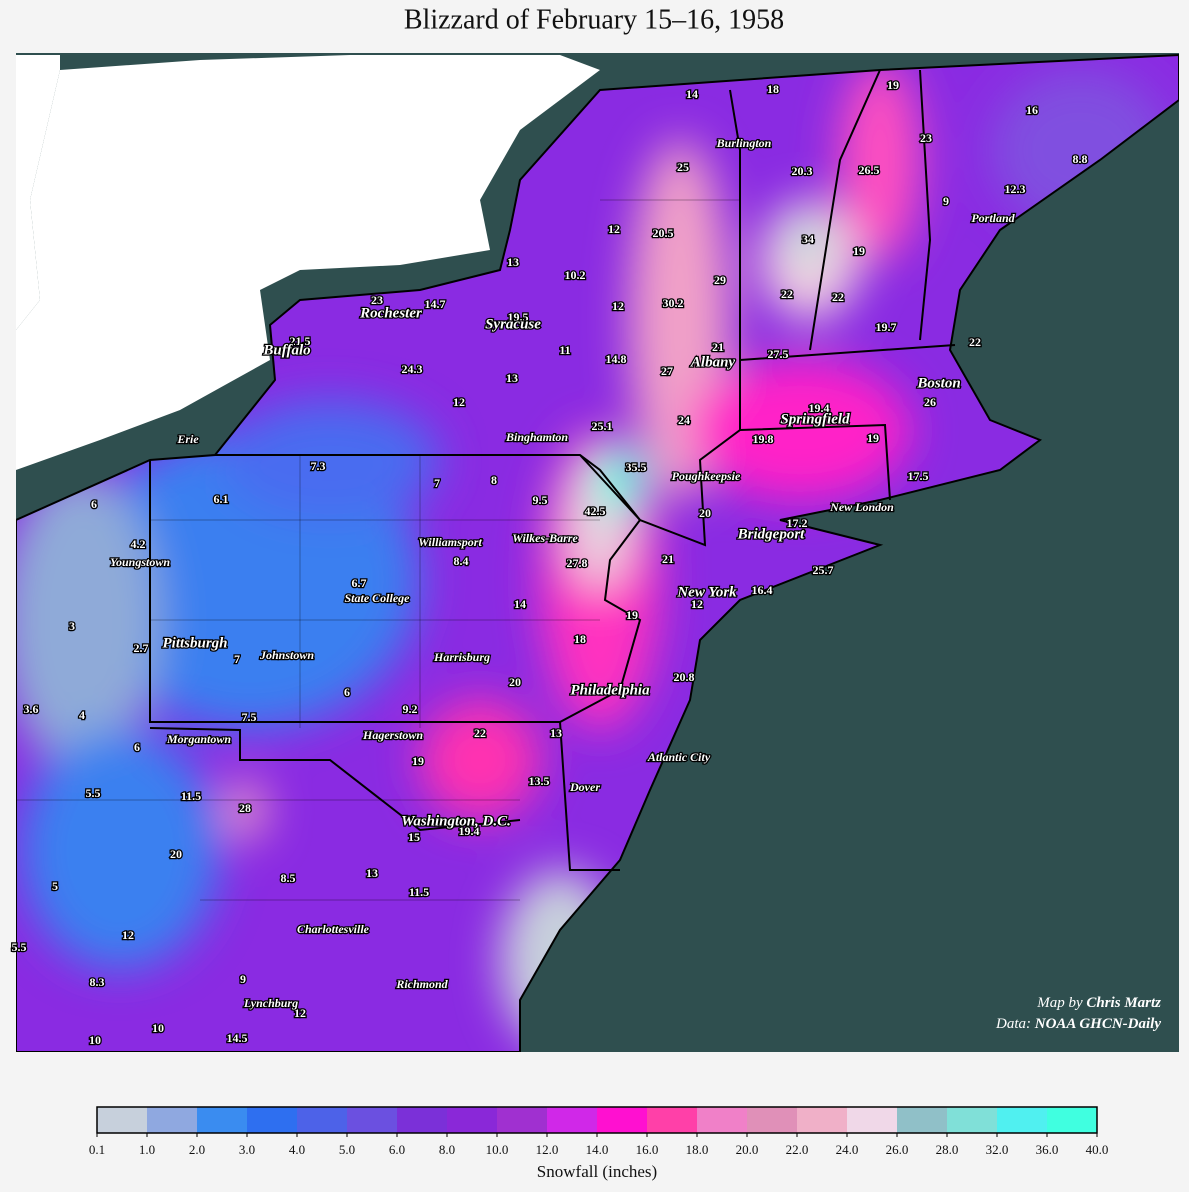  Describe the element at coordinates (536, 437) in the screenshot. I see `city-label: Binghamton` at that location.